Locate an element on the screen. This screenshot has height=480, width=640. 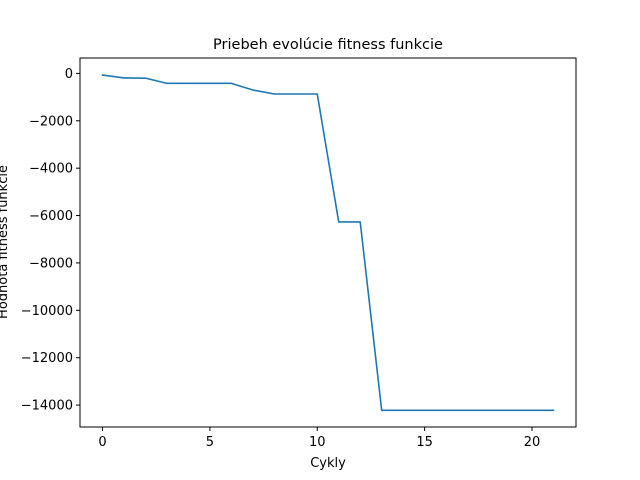
x-axis-label: Cykly is located at coordinates (328, 463).